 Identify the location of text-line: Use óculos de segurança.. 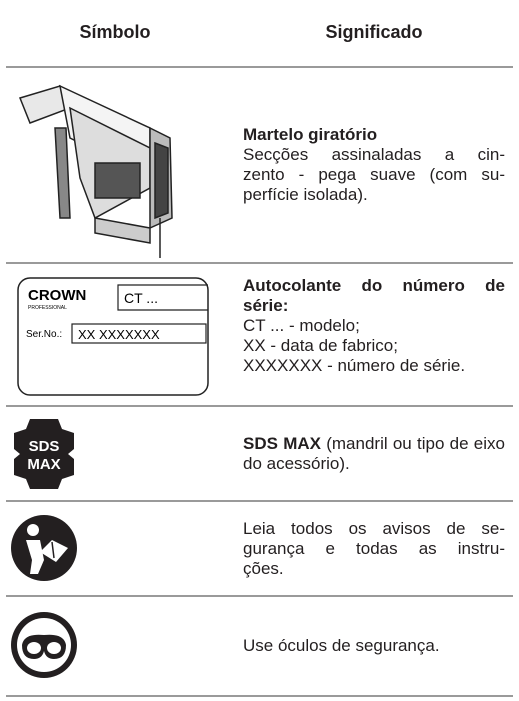
(341, 645).